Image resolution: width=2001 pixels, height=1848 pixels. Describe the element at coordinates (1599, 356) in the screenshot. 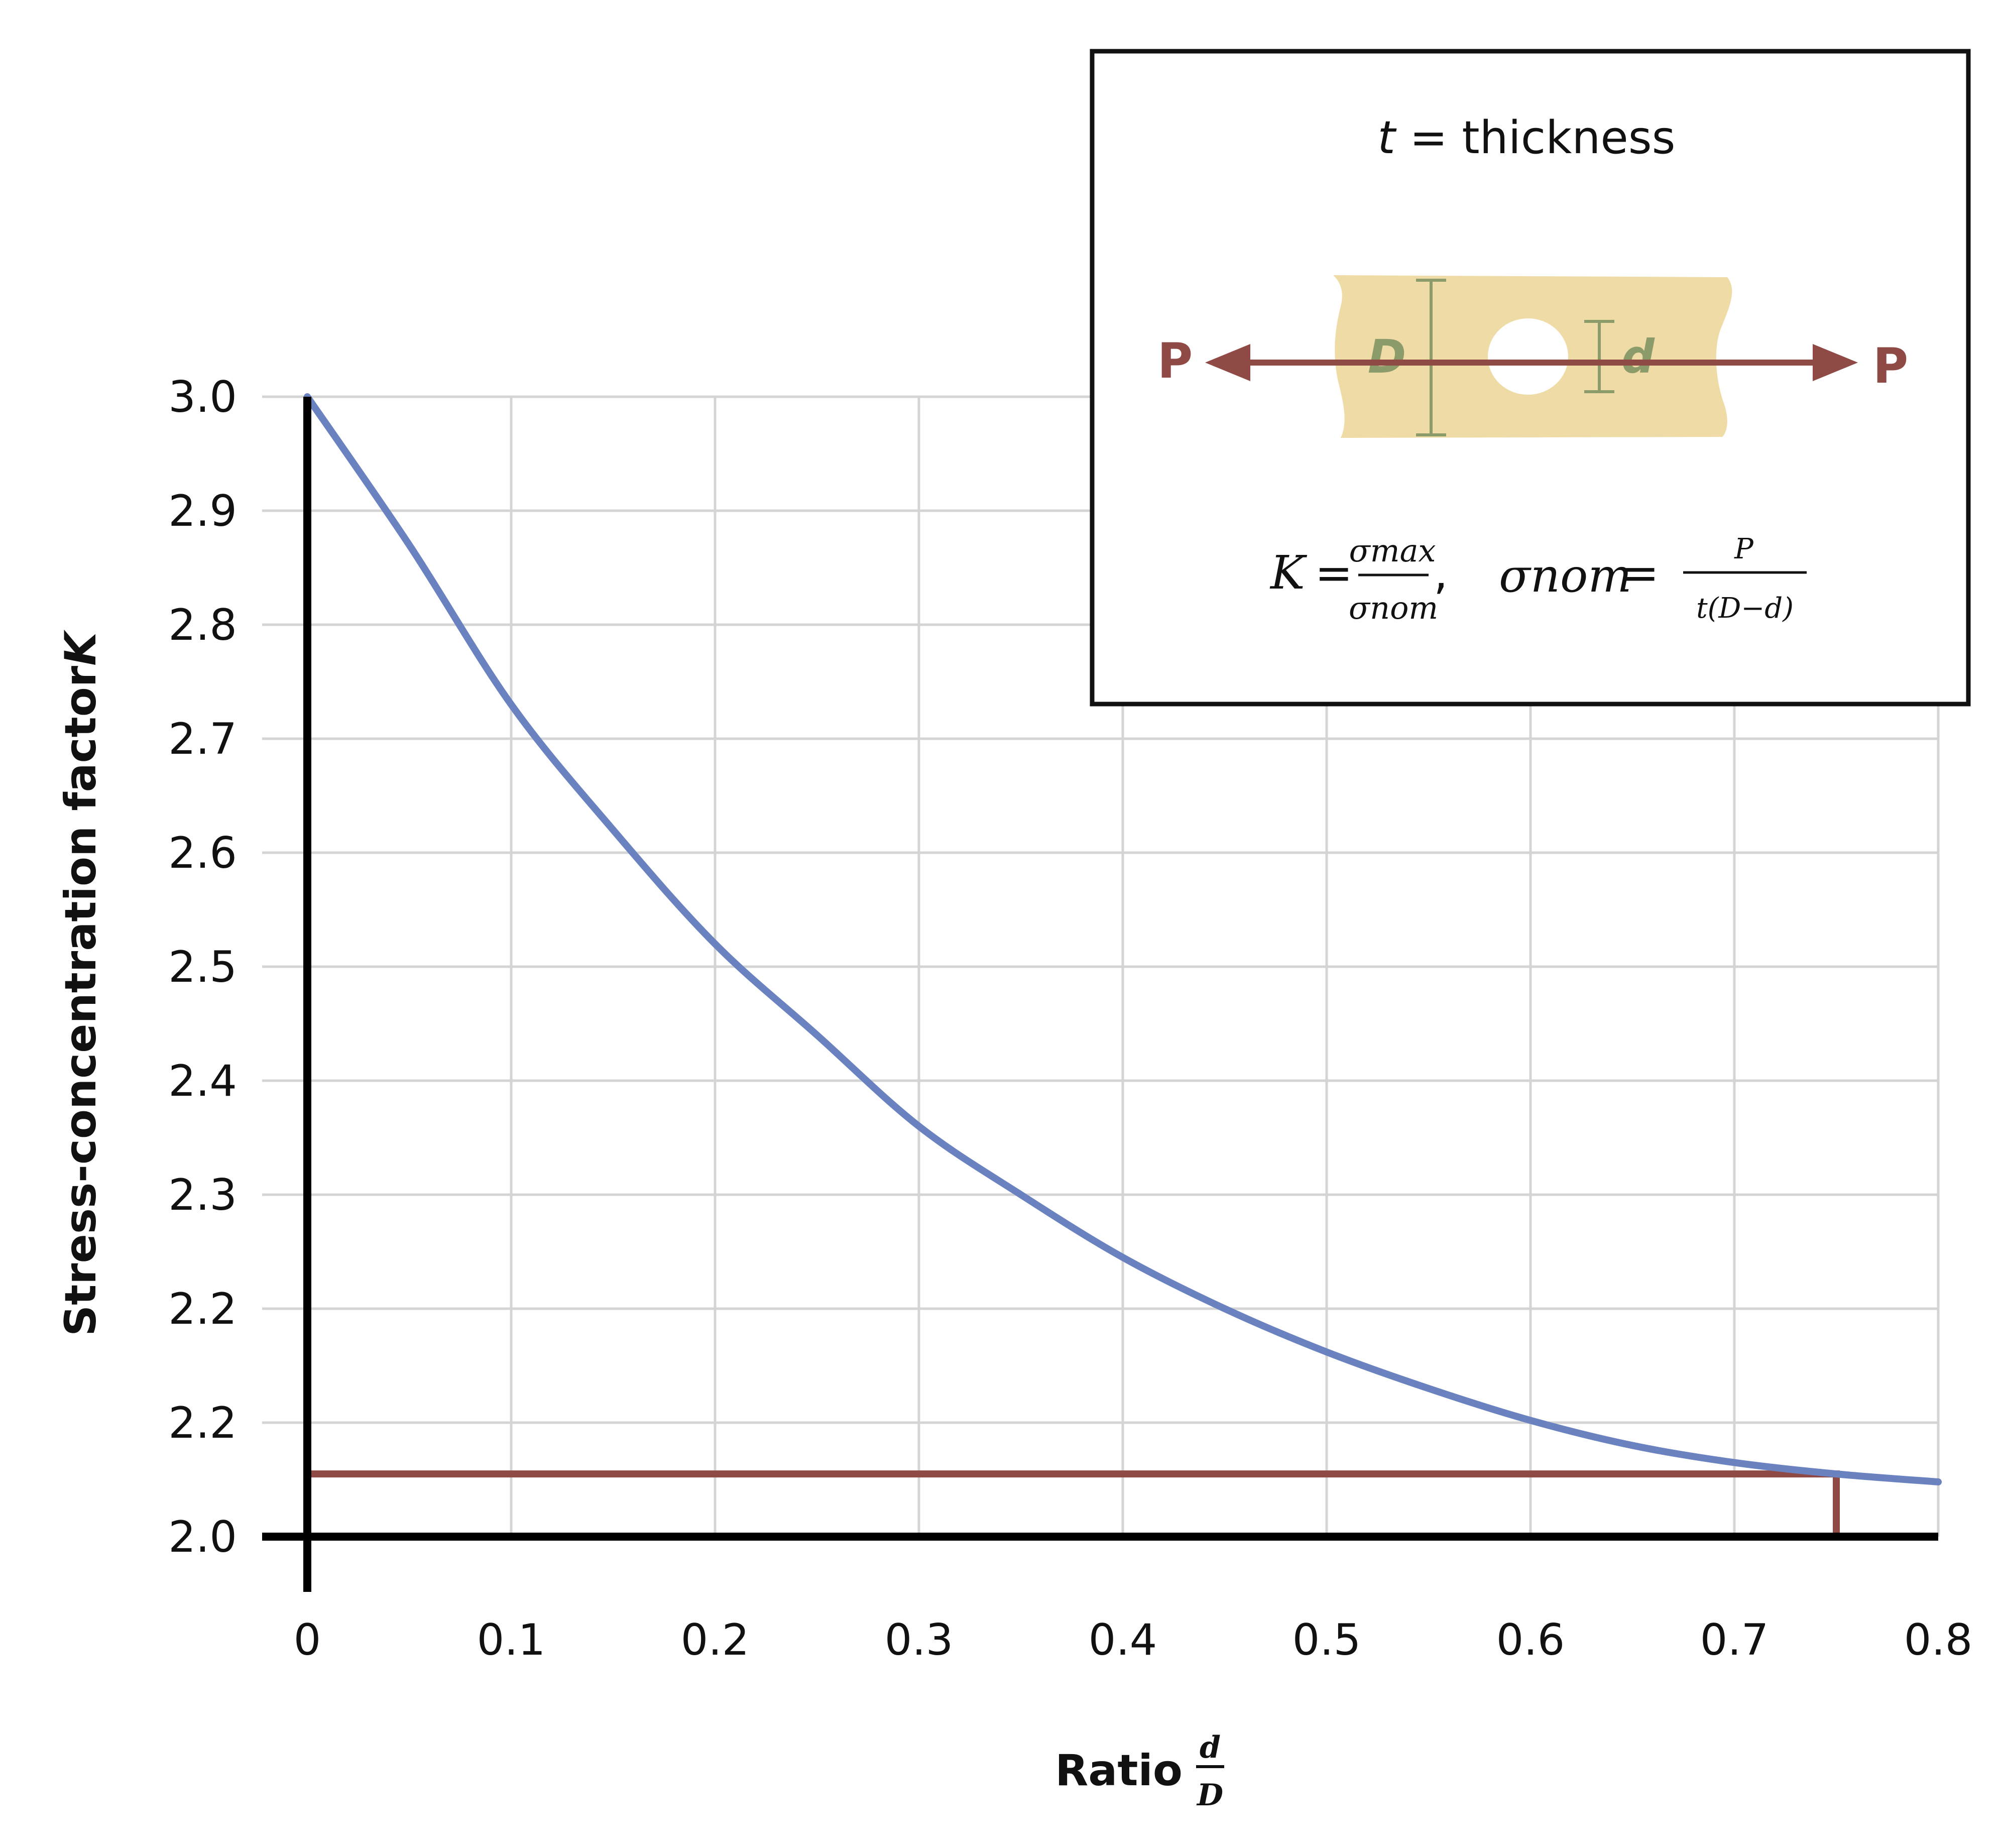

I see `hole-dimension` at that location.